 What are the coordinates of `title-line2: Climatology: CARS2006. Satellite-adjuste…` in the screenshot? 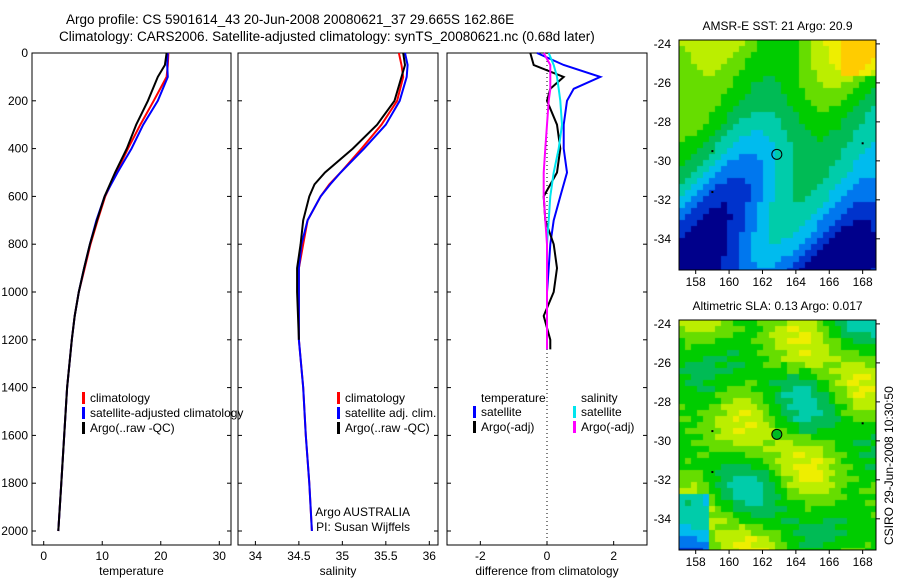 It's located at (327, 36).